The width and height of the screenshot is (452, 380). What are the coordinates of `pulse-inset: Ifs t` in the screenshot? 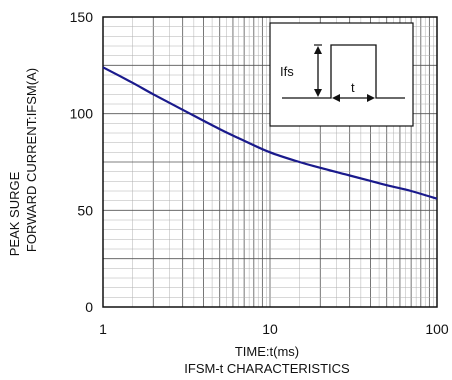 It's located at (341, 74).